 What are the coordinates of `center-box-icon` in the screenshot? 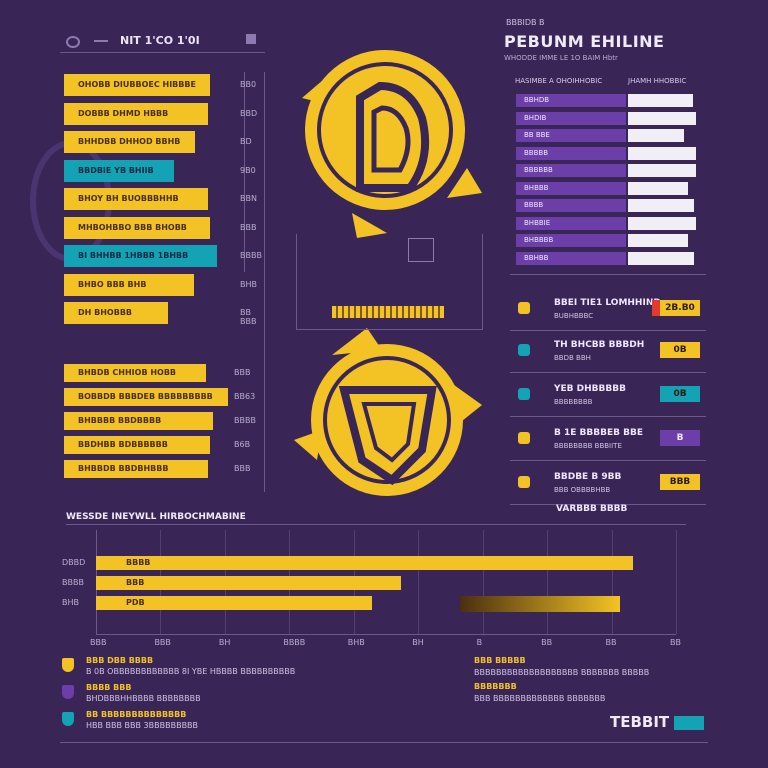 It's located at (421, 250).